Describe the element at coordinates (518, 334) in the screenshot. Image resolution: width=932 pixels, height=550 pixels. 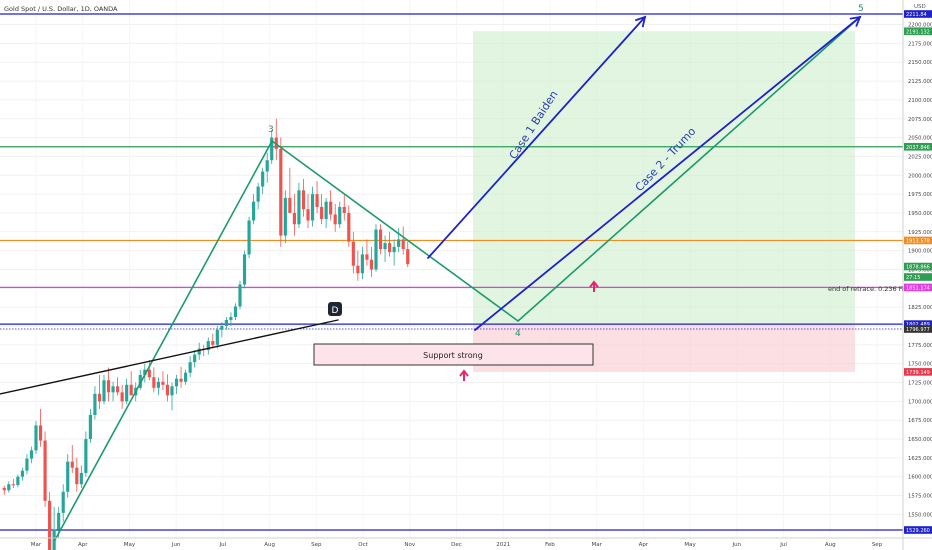
I see `wave-4-label: 4` at that location.